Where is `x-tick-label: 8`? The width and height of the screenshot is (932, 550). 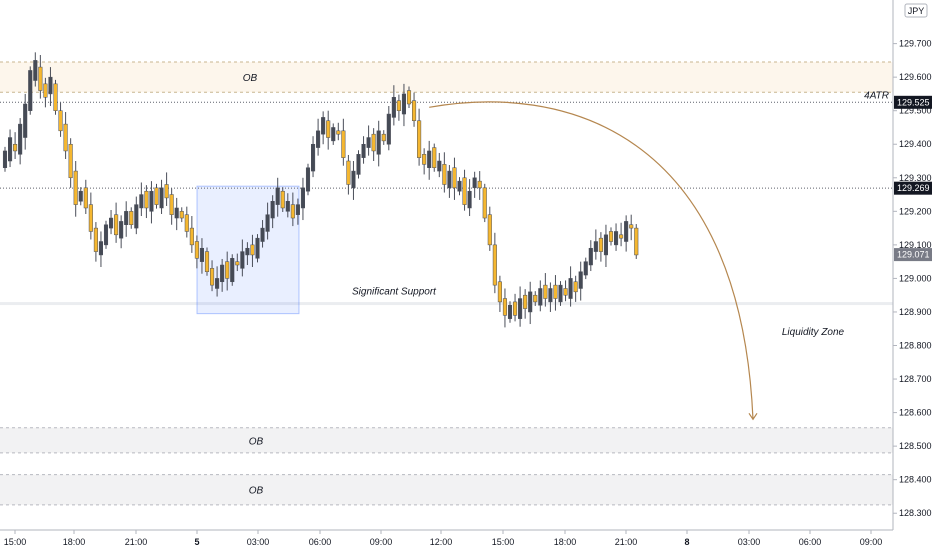
x-tick-label: 8 is located at coordinates (686, 542).